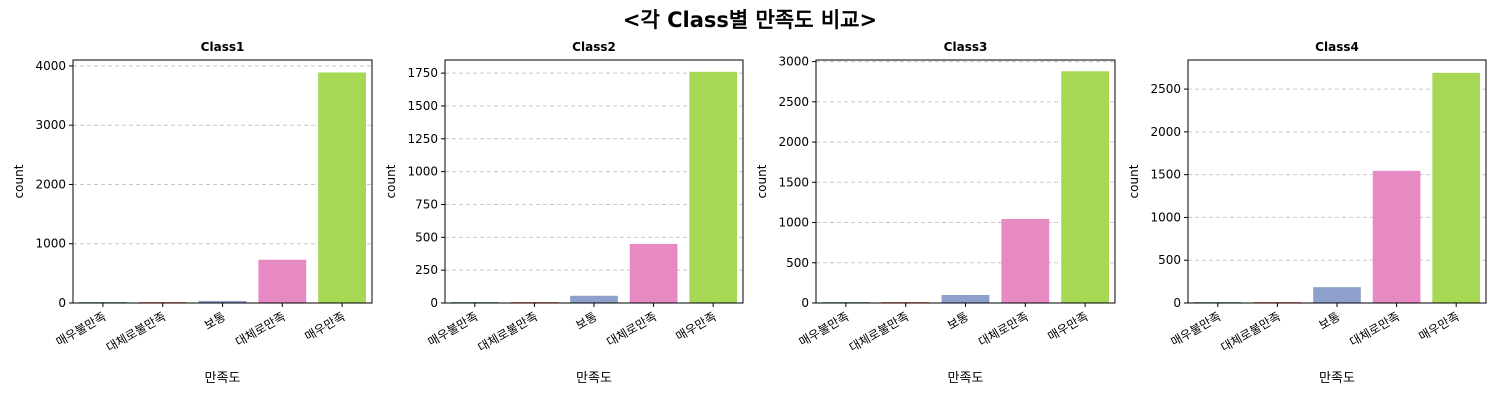  Describe the element at coordinates (426, 270) in the screenshot. I see `y-tick-label: 250` at that location.